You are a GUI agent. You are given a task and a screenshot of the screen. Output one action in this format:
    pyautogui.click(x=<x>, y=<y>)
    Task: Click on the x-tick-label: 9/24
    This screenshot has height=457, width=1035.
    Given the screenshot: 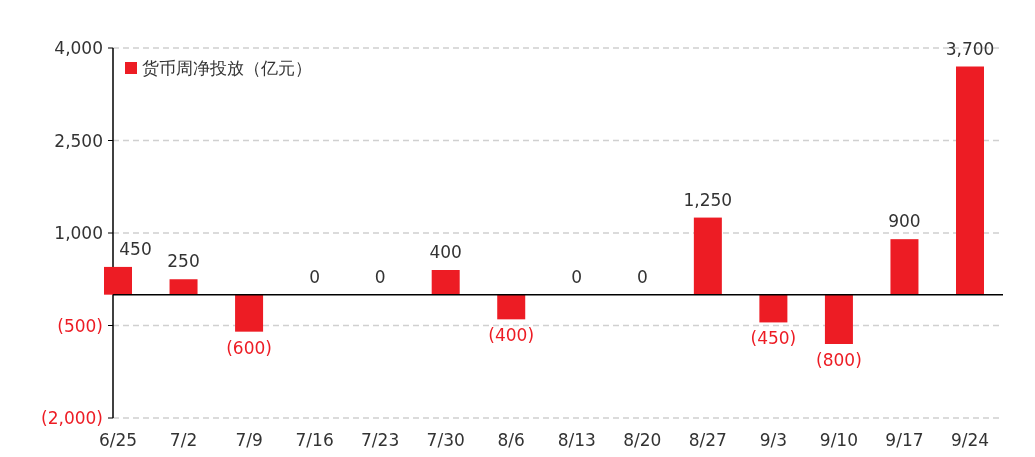 What is the action you would take?
    pyautogui.click(x=970, y=440)
    